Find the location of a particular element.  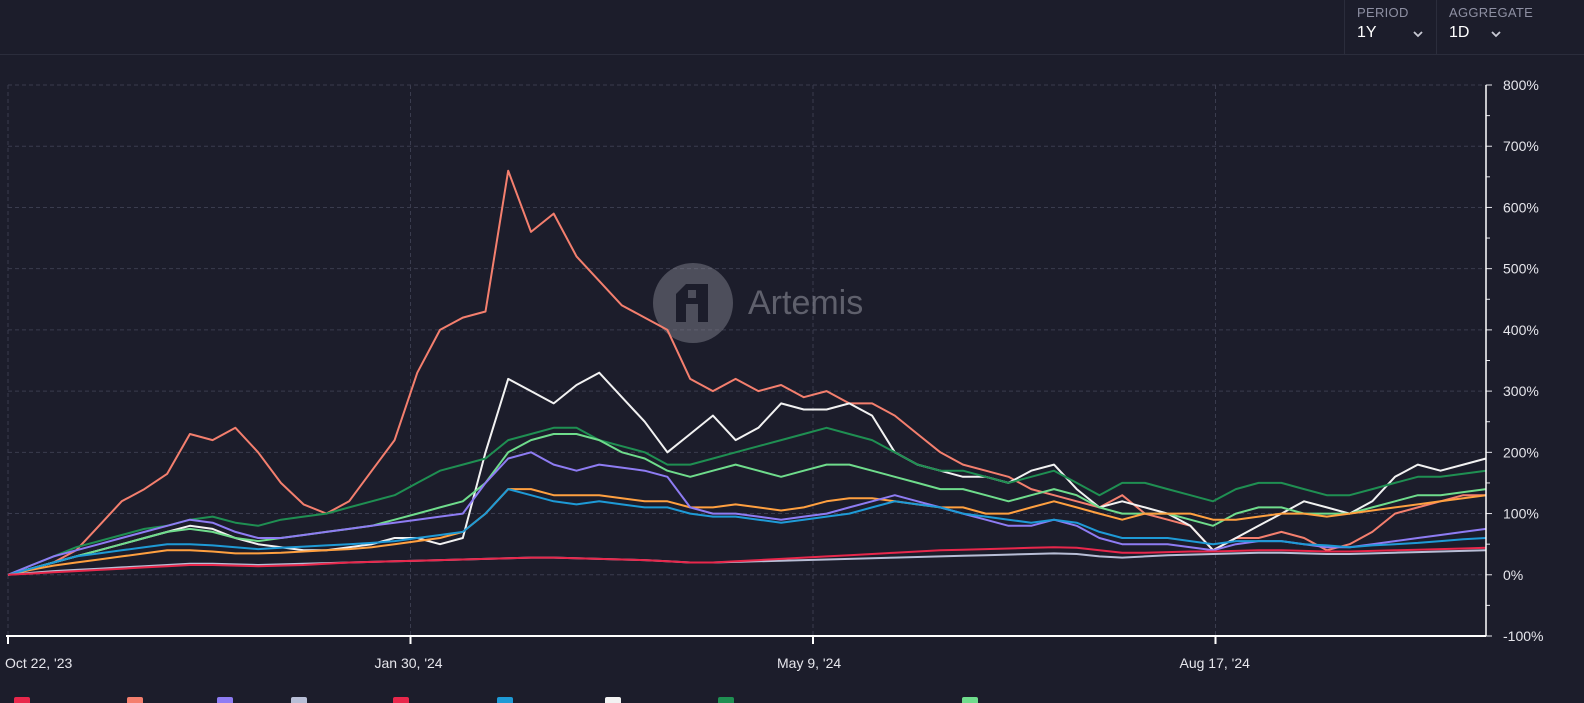

period-label: PERIOD is located at coordinates (1383, 12).